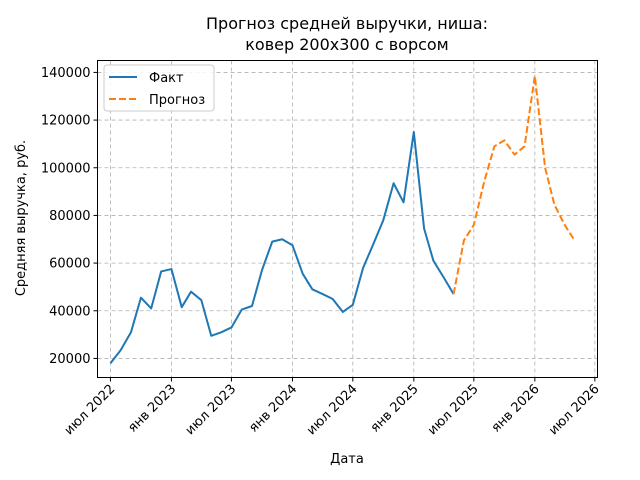 Image resolution: width=640 pixels, height=480 pixels. I want to click on y-tick-label: 60000, so click(69, 264).